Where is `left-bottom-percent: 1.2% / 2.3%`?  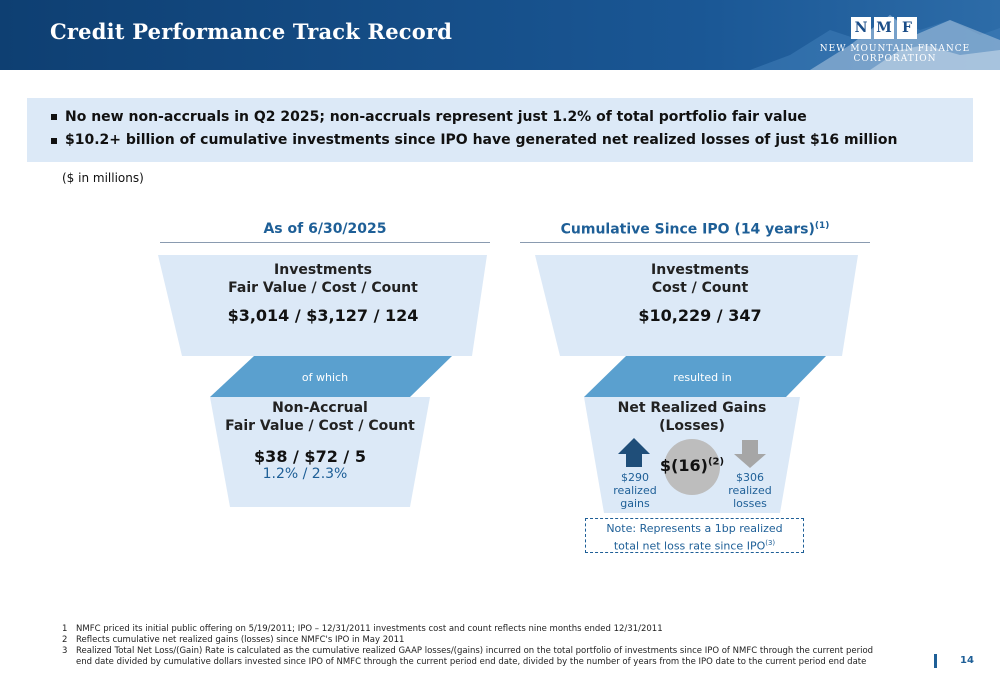 left-bottom-percent: 1.2% / 2.3% is located at coordinates (305, 474).